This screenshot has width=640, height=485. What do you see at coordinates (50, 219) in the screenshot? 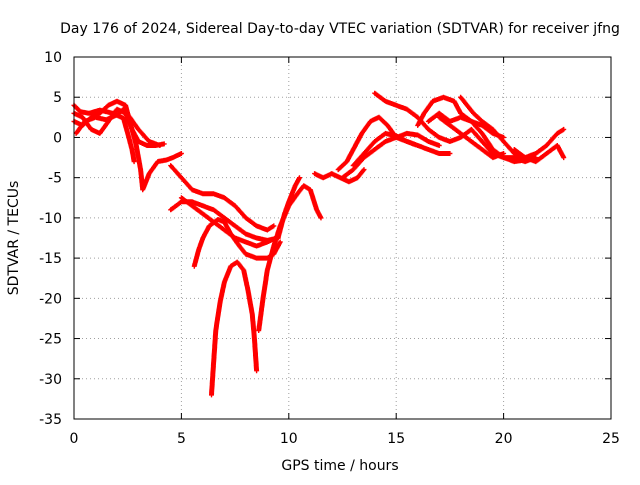
I see `y-tick-label: -10` at bounding box center [50, 219].